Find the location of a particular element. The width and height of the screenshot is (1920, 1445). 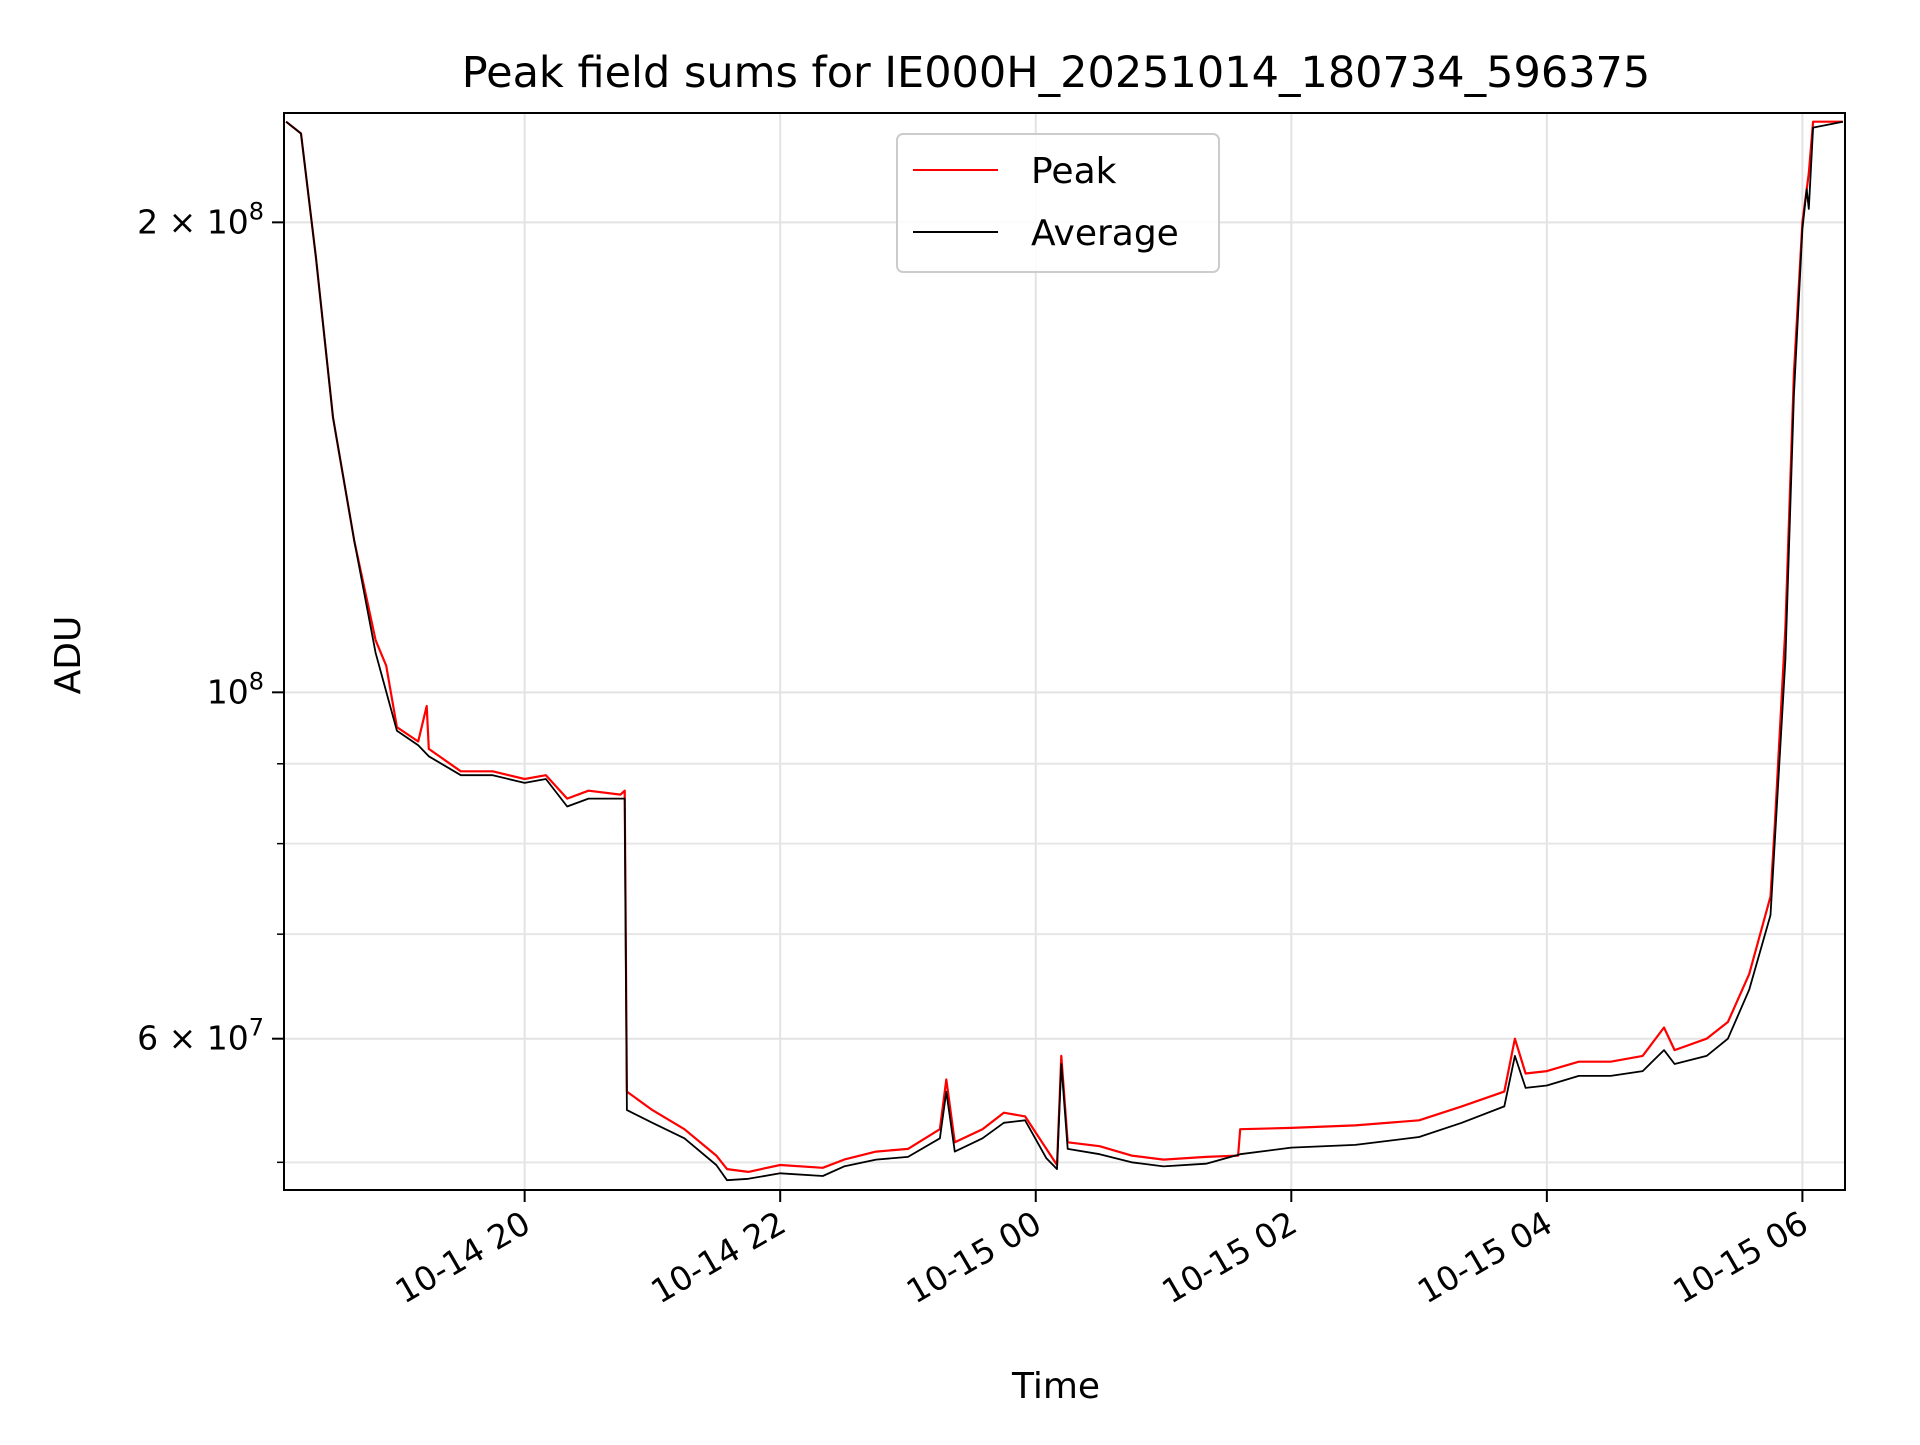

legend-box is located at coordinates (1058, 203).